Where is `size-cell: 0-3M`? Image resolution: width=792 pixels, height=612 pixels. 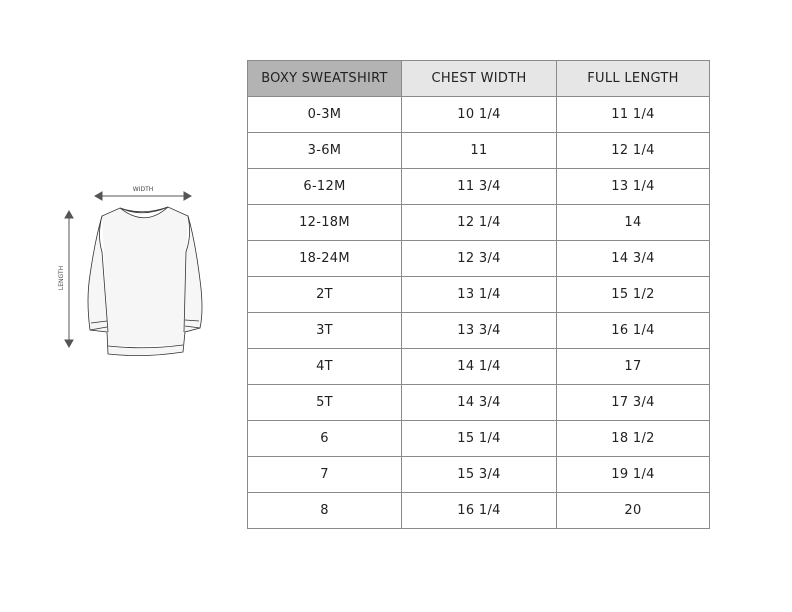 size-cell: 0-3M is located at coordinates (324, 114).